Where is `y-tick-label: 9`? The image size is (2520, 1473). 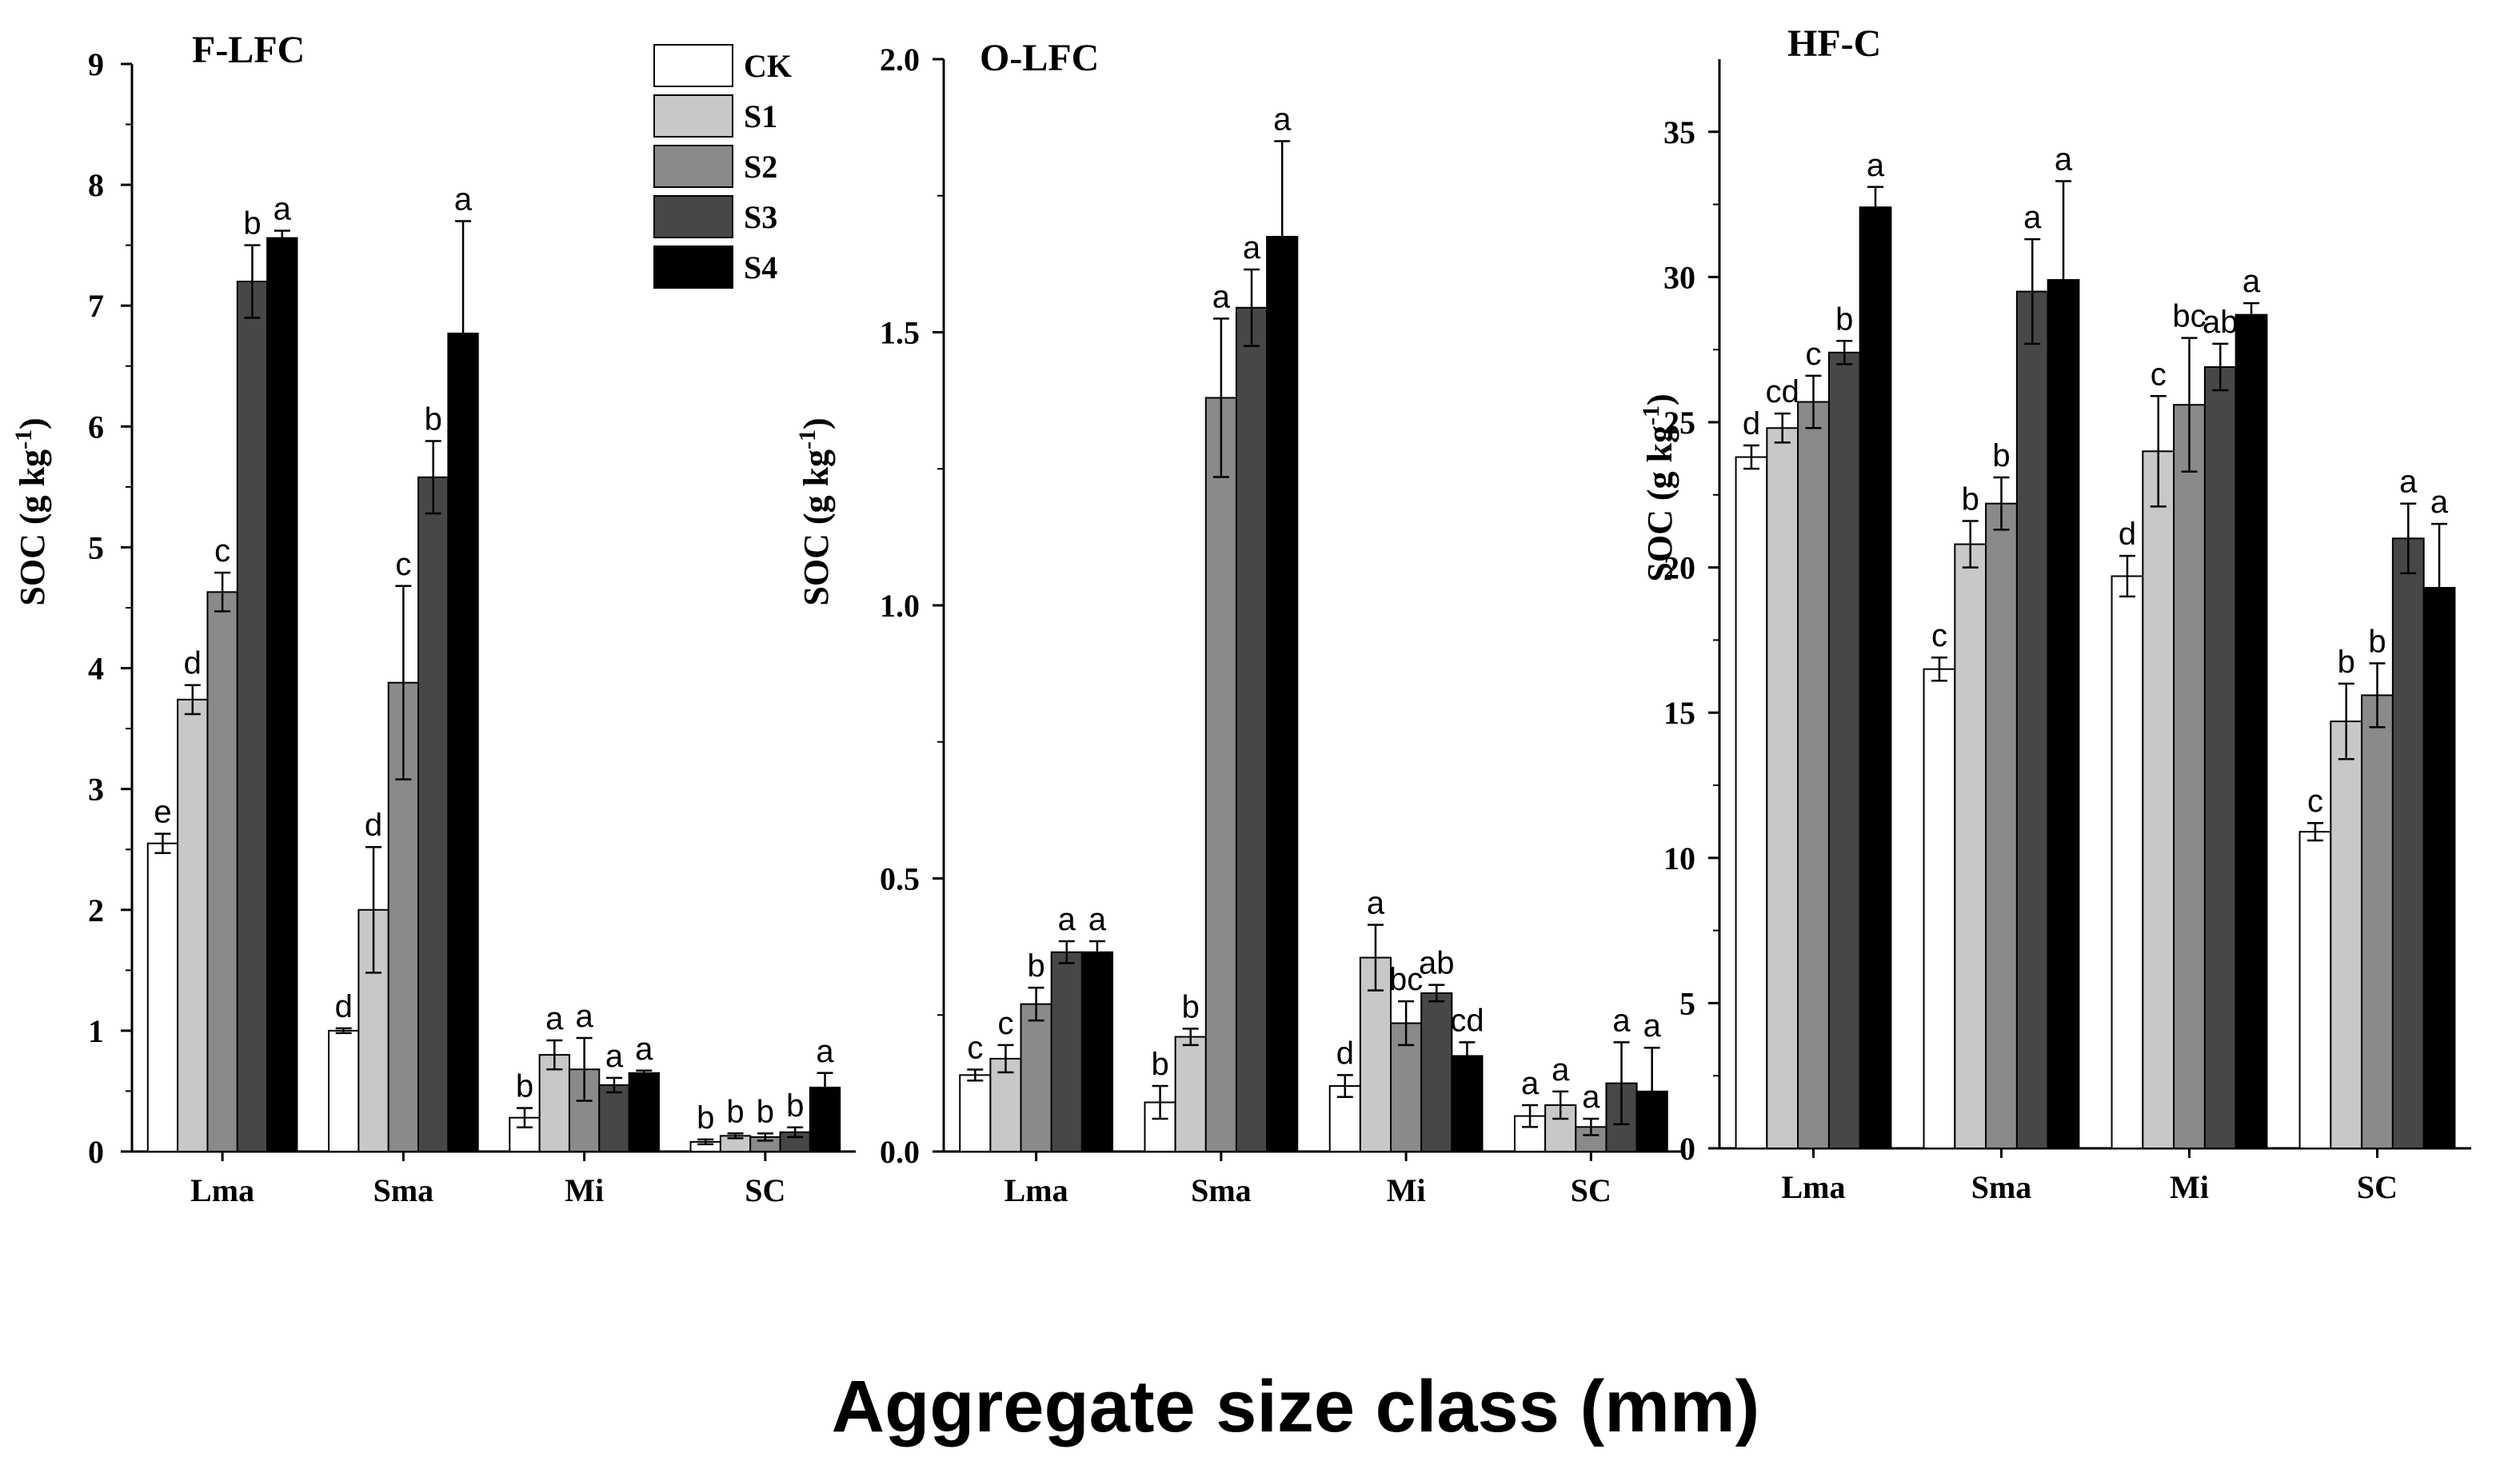
y-tick-label: 9 is located at coordinates (96, 64).